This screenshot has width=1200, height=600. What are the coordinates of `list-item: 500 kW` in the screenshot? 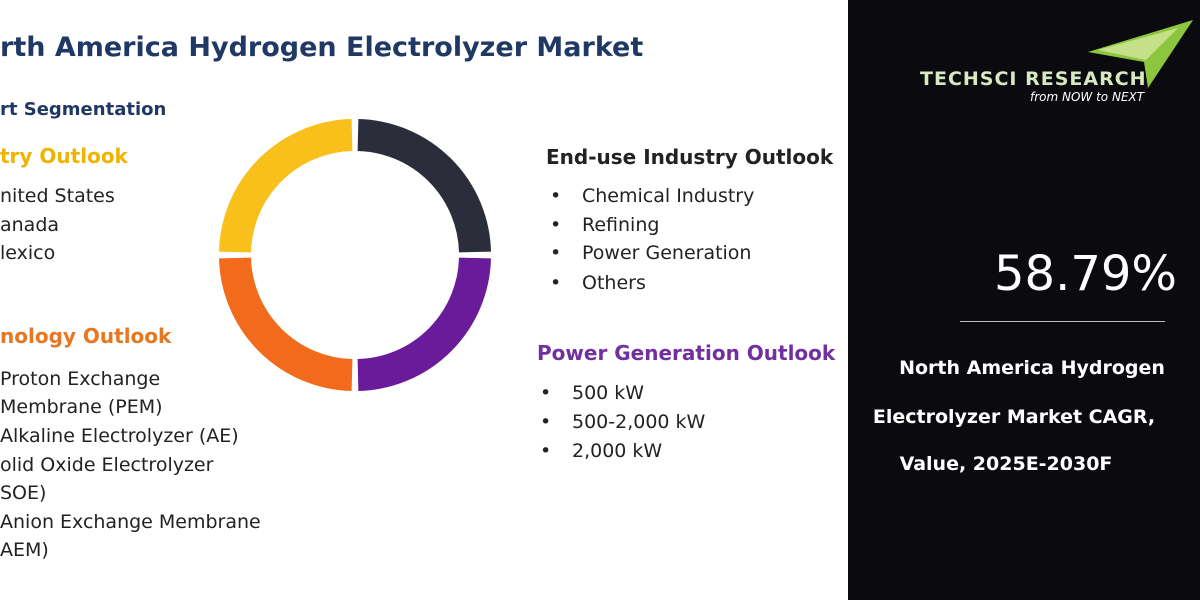 It's located at (592, 394).